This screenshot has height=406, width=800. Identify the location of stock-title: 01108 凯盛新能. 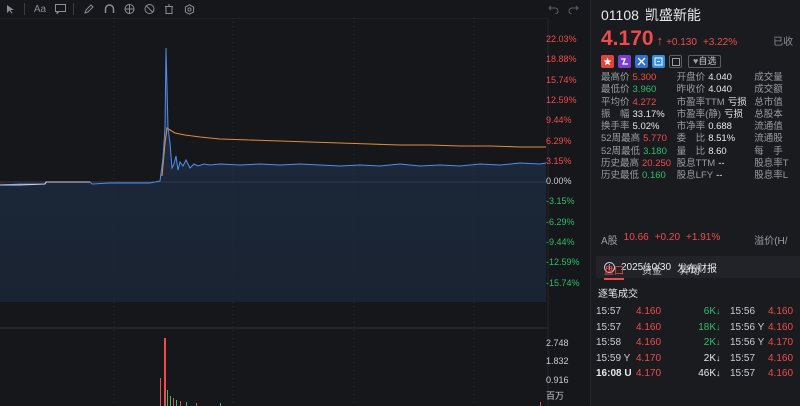
(700, 15).